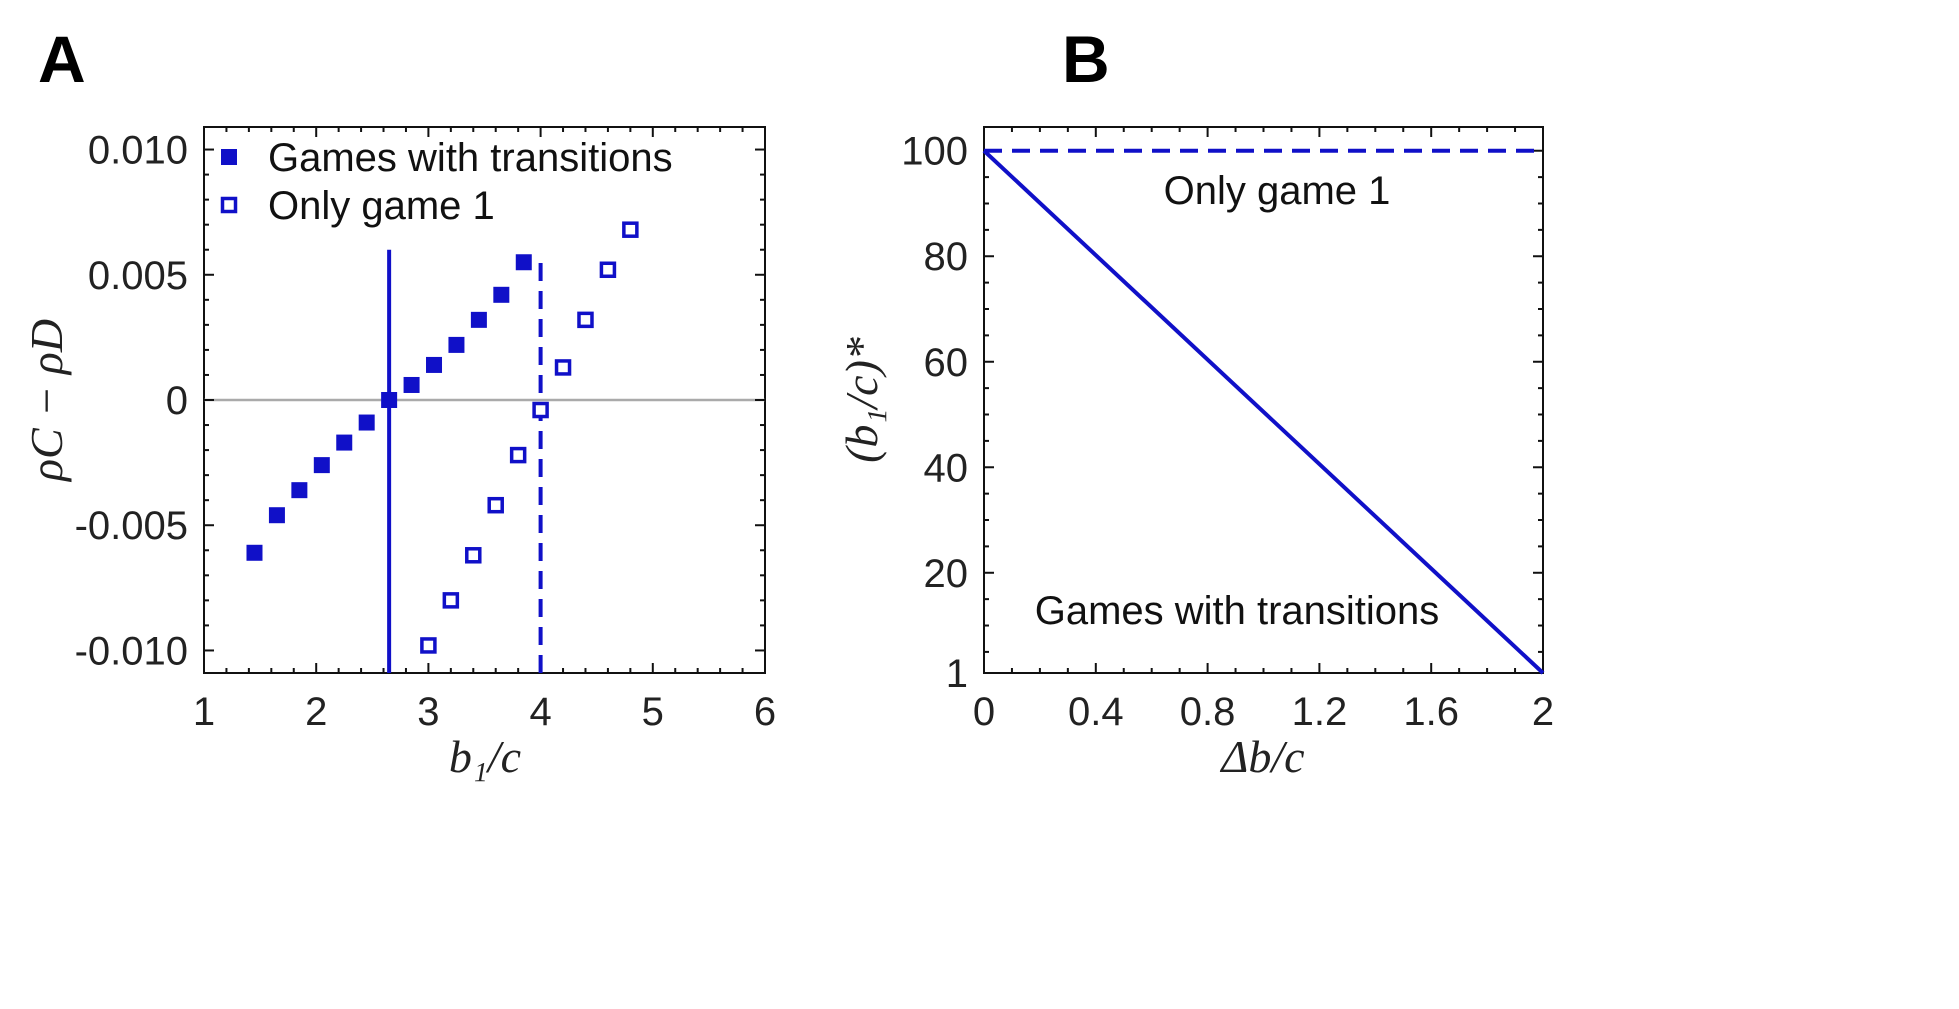  What do you see at coordinates (946, 363) in the screenshot?
I see `panel-b-y-tick-label: 60` at bounding box center [946, 363].